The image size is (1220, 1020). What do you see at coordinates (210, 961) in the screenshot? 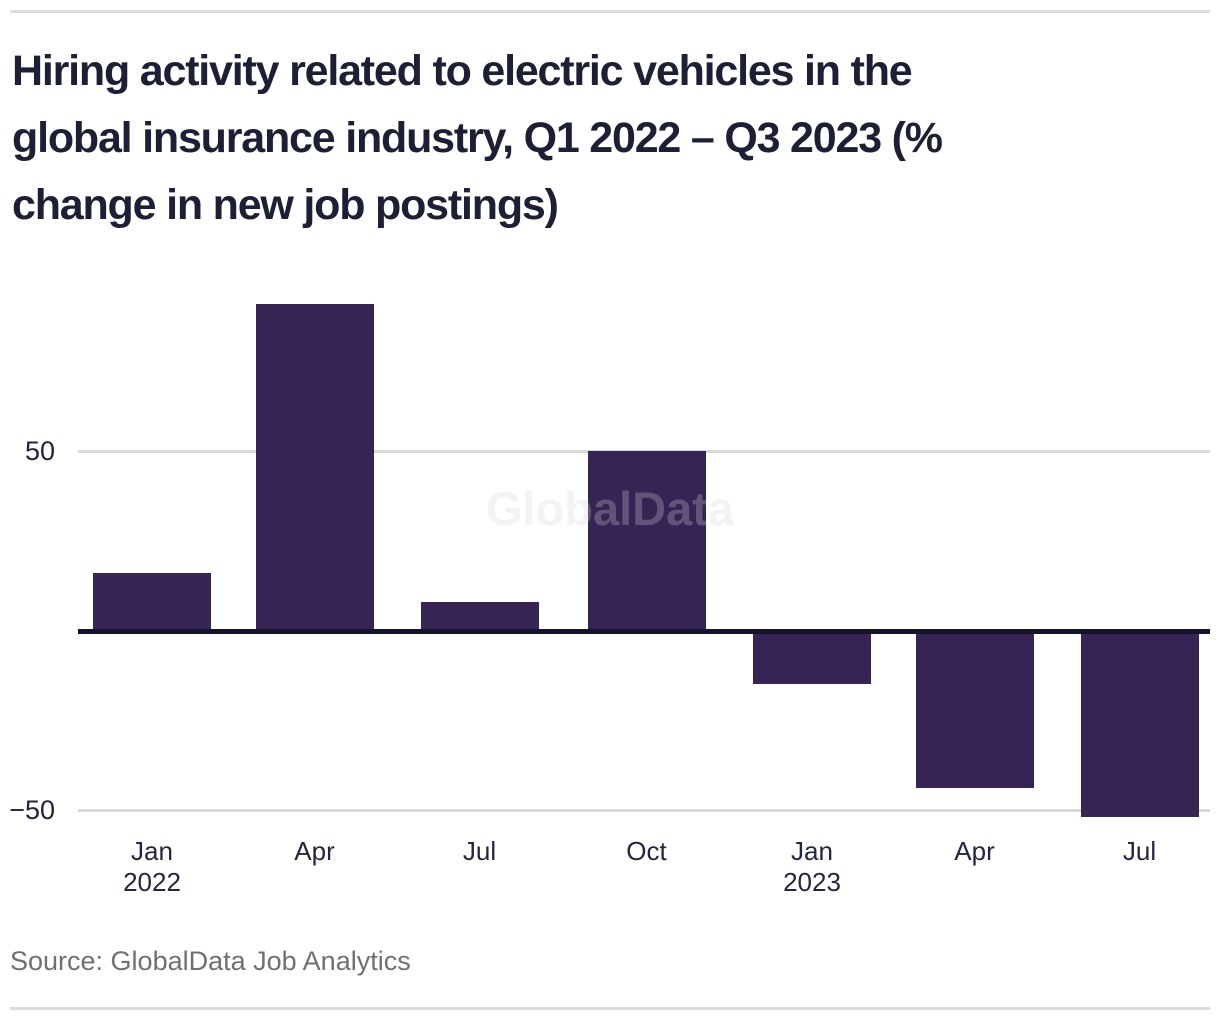
I see `source-caption: Source: GlobalData Job Analytics` at bounding box center [210, 961].